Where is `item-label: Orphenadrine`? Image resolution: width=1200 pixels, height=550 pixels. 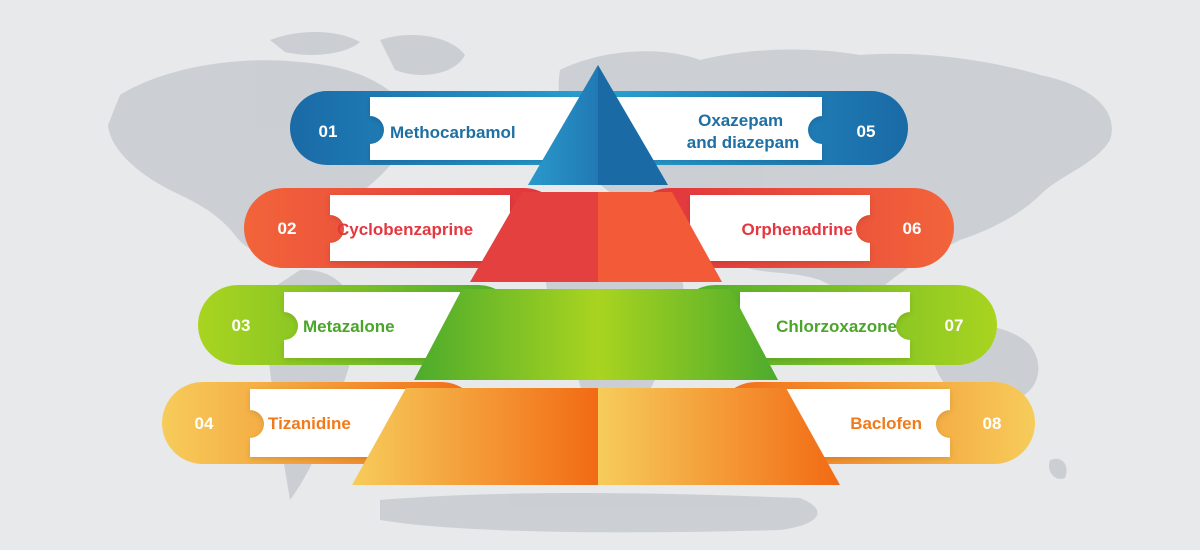
item-label: Orphenadrine is located at coordinates (797, 229).